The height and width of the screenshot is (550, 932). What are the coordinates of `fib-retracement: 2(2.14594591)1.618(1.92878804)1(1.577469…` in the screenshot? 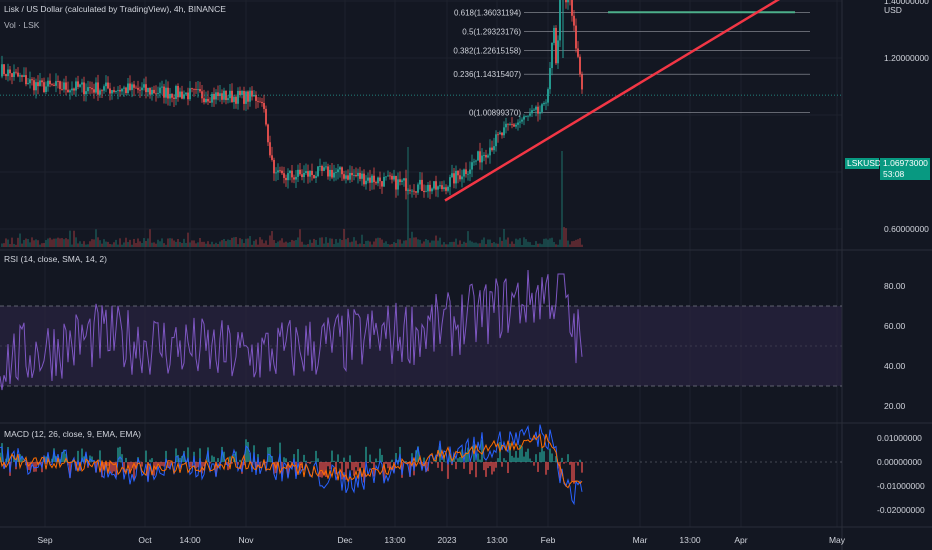 It's located at (631, 58).